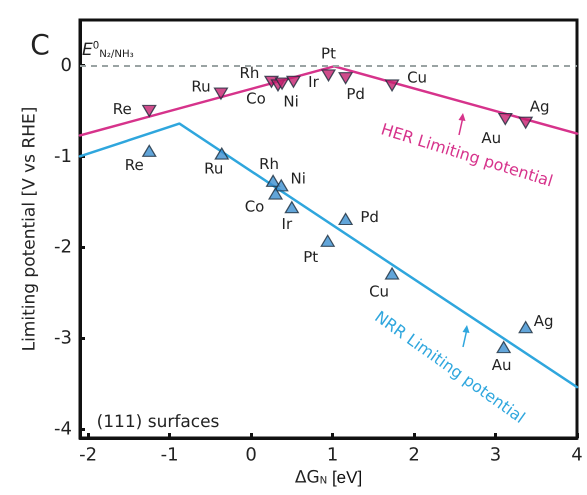 This screenshot has height=495, width=587. Describe the element at coordinates (414, 455) in the screenshot. I see `x-tick-label: 2` at that location.